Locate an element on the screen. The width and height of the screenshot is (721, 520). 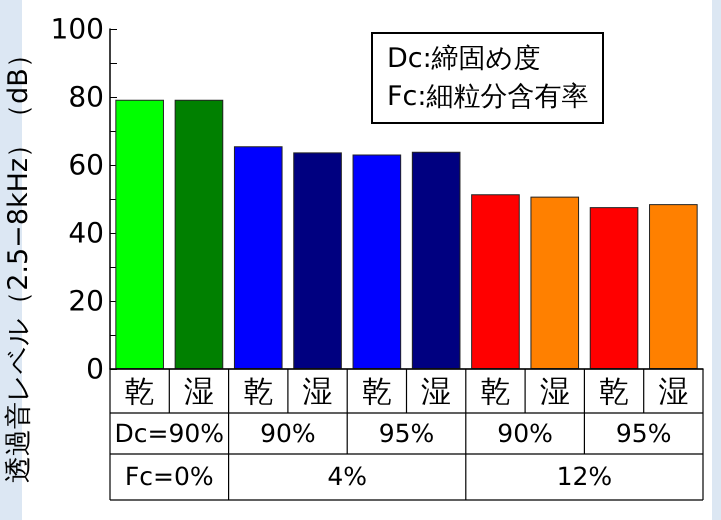
y-tick-label: 40 is located at coordinates (86, 233).